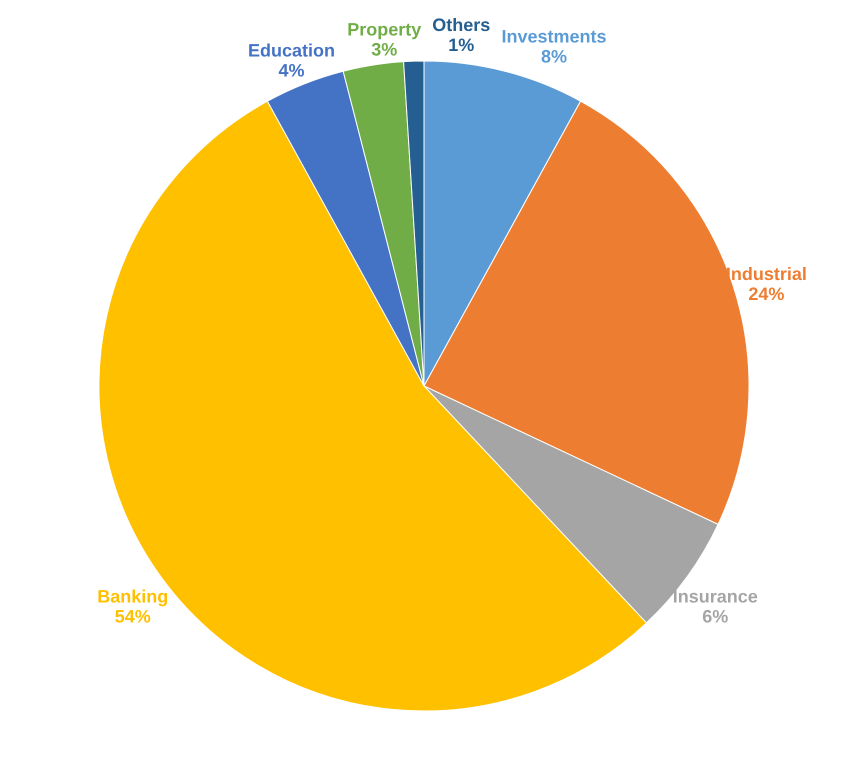 This screenshot has height=772, width=848. I want to click on slice-label: Investments, so click(554, 36).